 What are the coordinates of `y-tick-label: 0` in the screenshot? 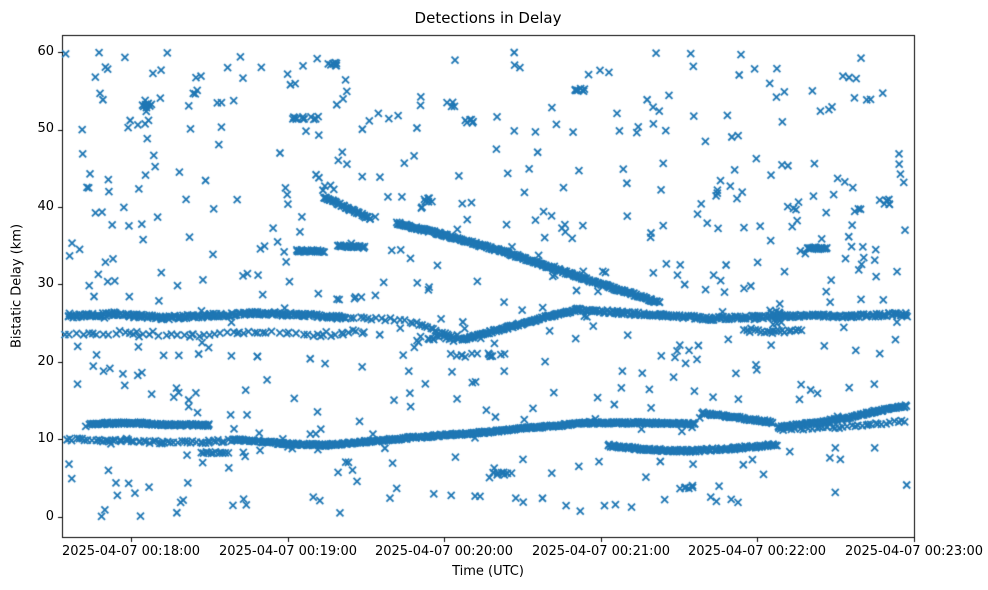 It's located at (49, 516).